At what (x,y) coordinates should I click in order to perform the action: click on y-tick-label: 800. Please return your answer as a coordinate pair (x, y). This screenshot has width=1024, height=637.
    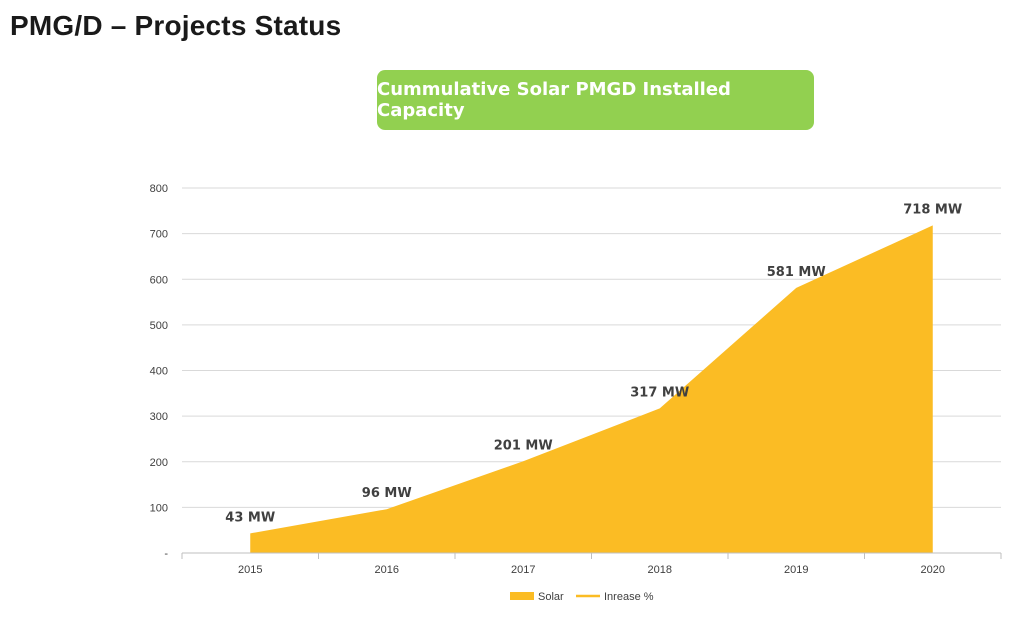
    Looking at the image, I should click on (159, 189).